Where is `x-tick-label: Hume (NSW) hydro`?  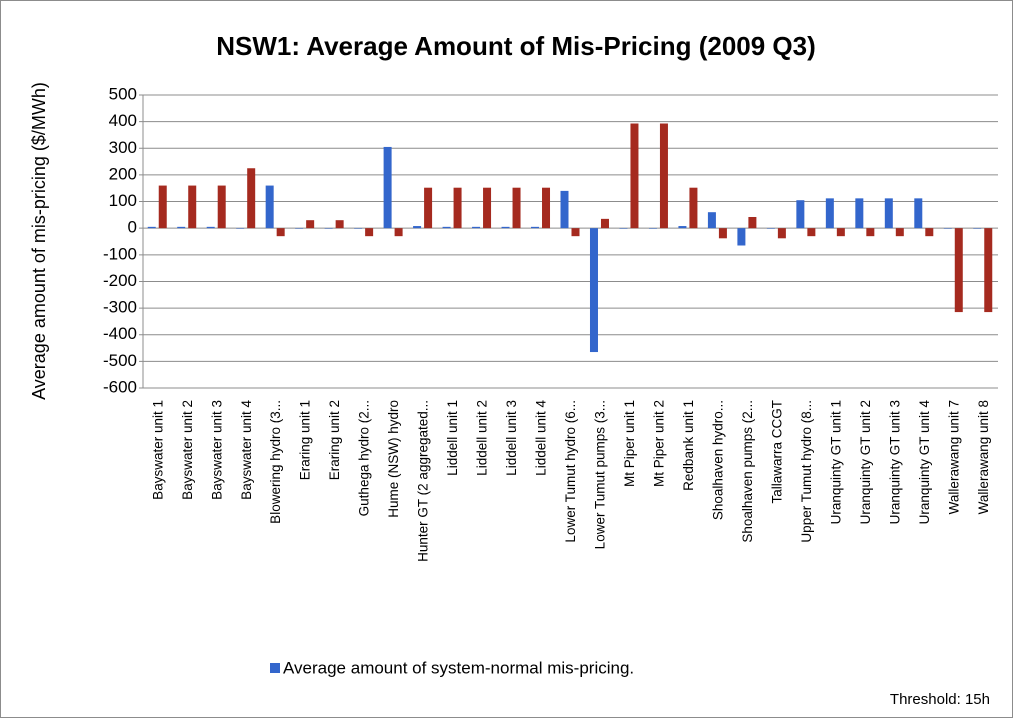
x-tick-label: Hume (NSW) hydro is located at coordinates (393, 459).